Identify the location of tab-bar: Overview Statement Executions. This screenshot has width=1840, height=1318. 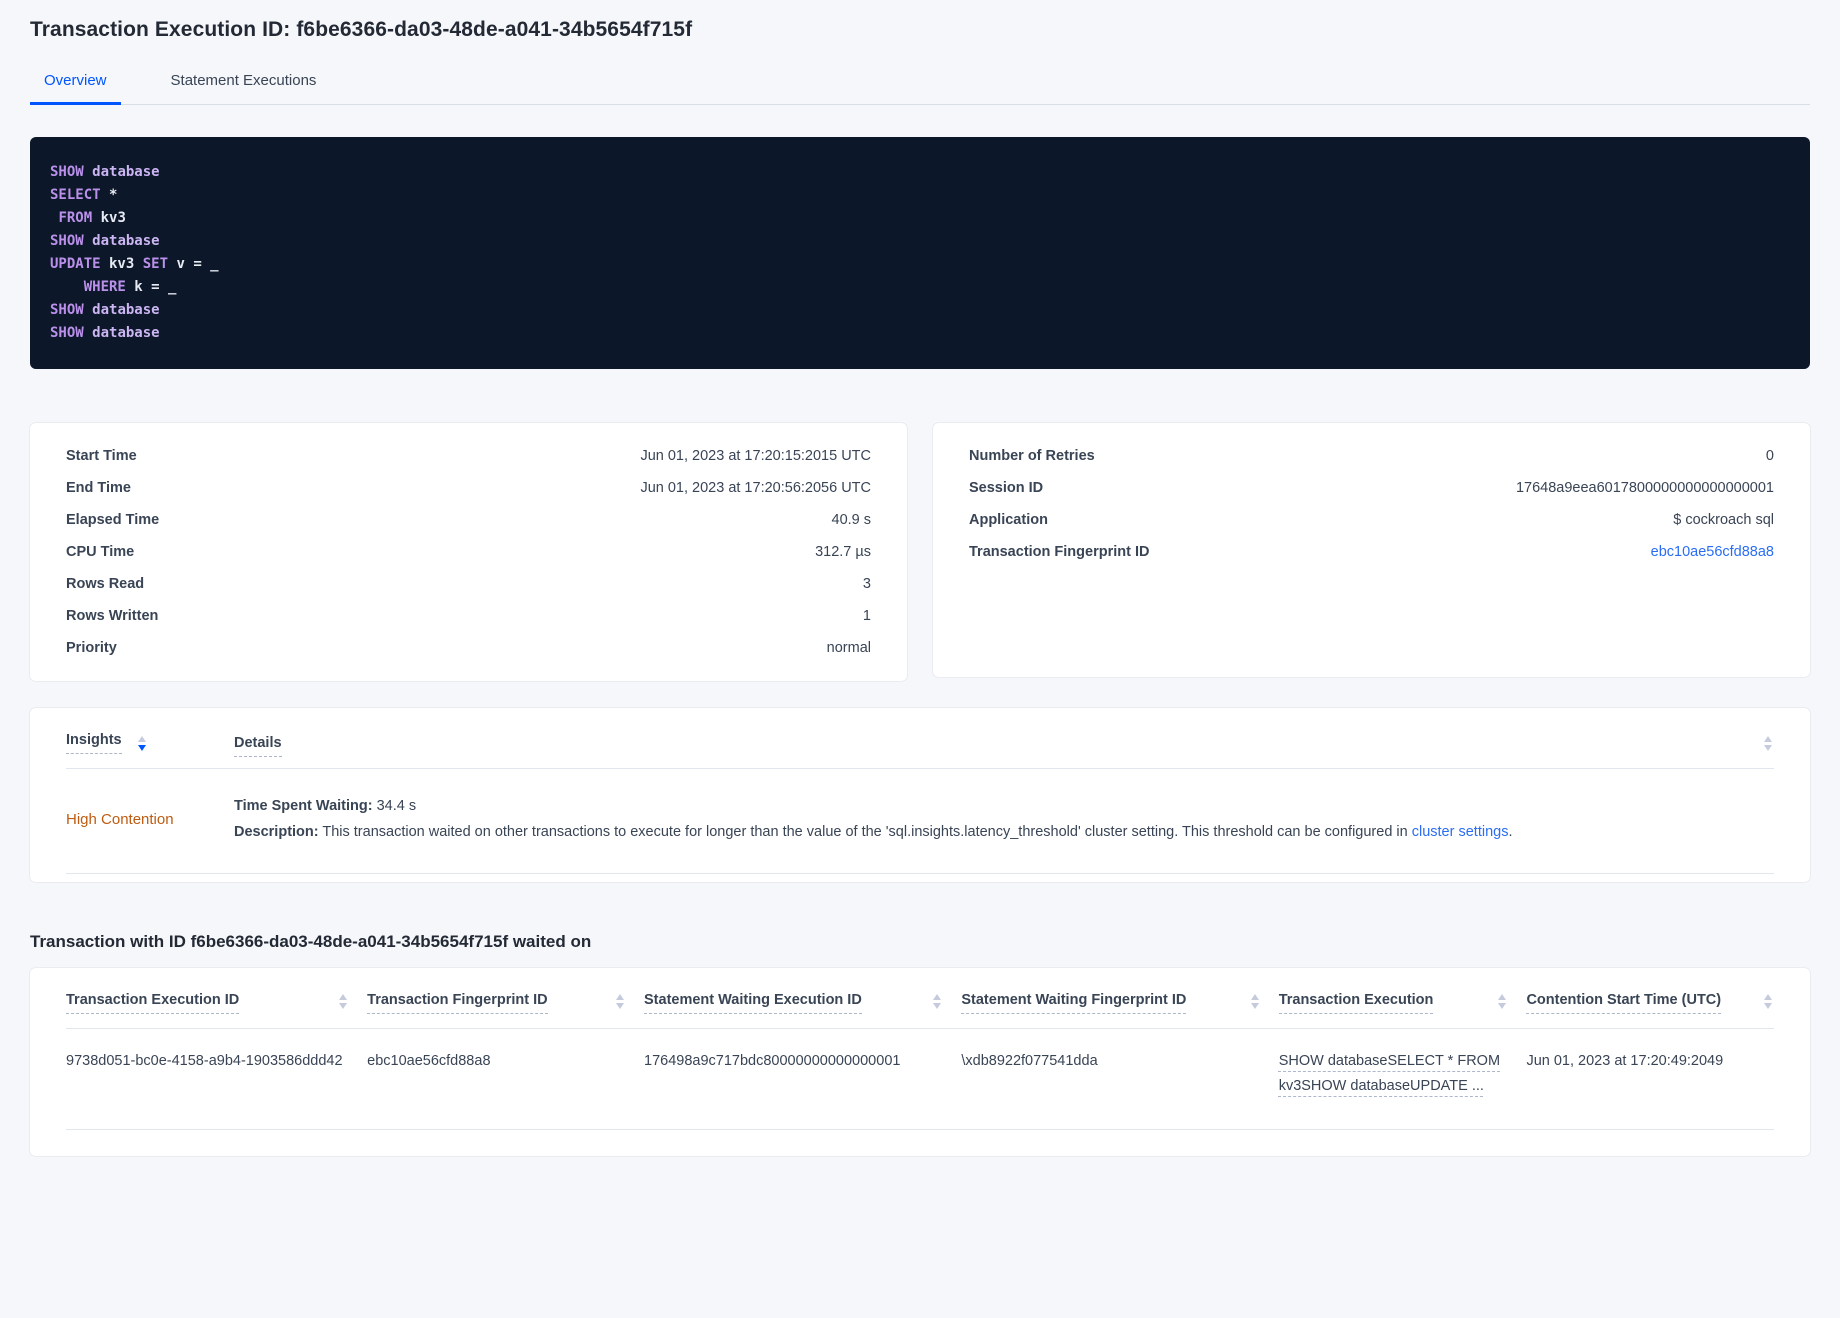
(920, 84).